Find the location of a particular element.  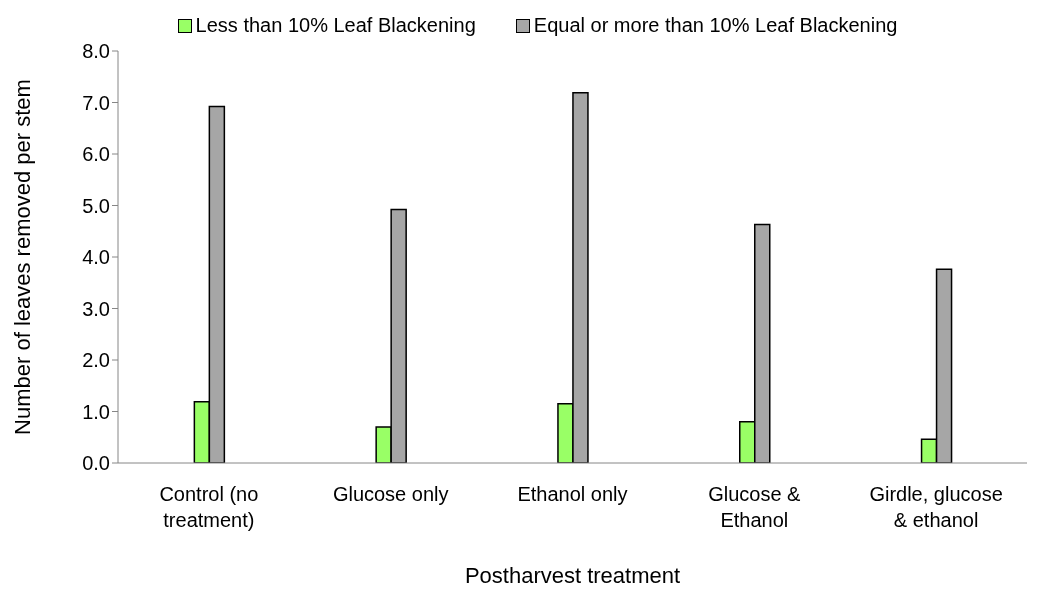

y-tick-label: 5.0 is located at coordinates (96, 205).